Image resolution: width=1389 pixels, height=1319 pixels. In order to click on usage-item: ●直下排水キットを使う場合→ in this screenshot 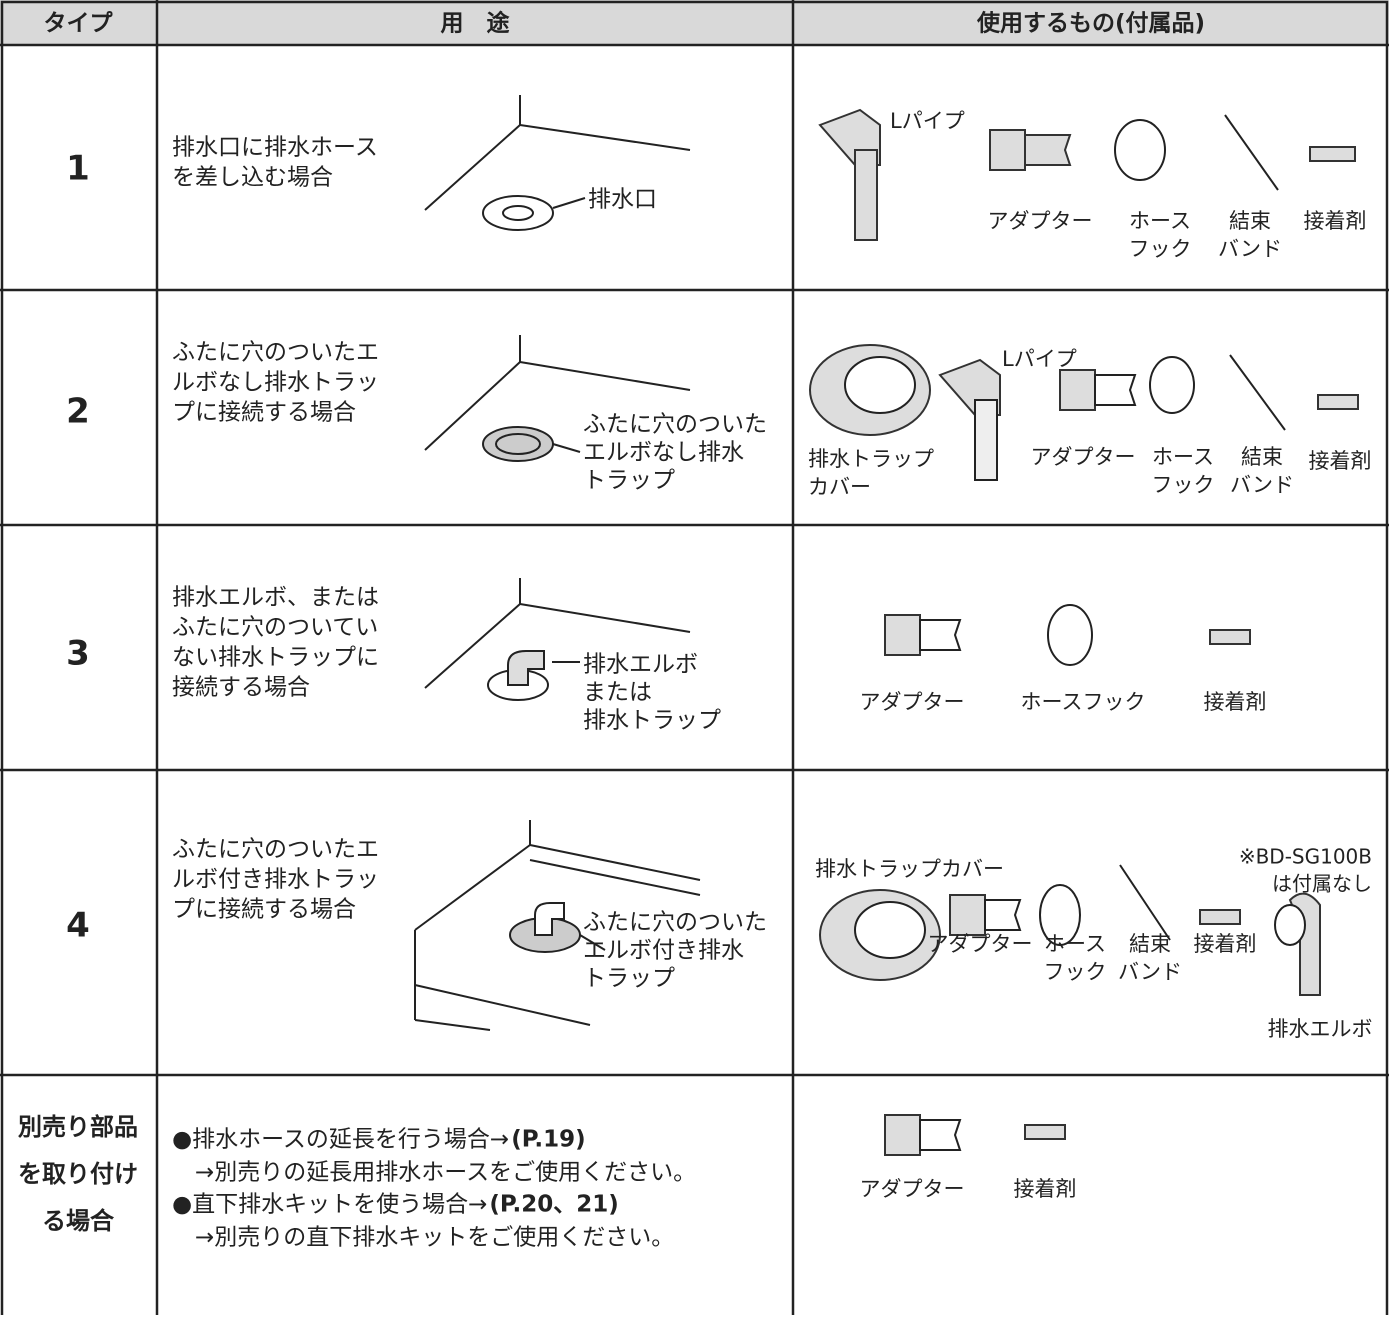, I will do `click(329, 1205)`.